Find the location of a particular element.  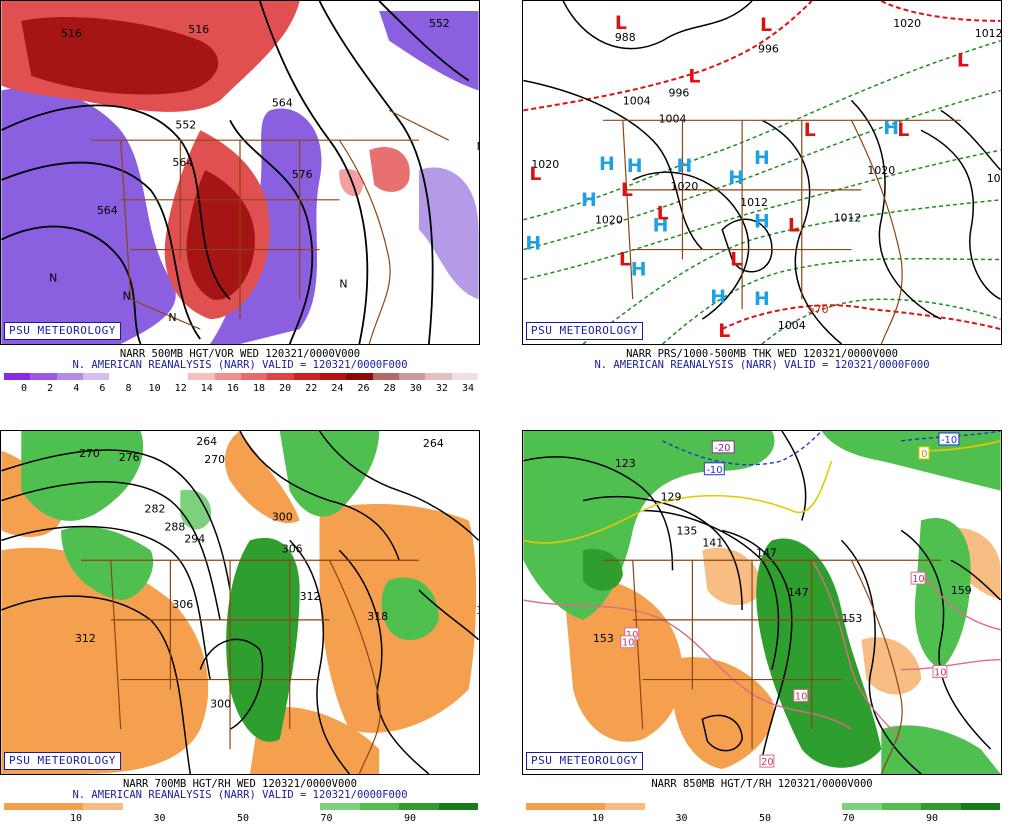

contour-label: 516 is located at coordinates (198, 29).